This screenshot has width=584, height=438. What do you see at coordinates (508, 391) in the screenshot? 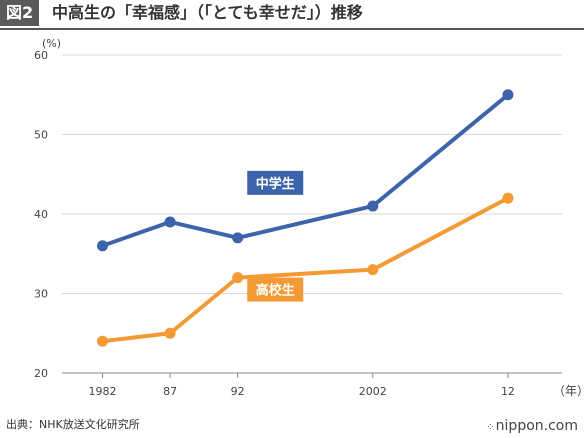
I see `x-tick-label: 12` at bounding box center [508, 391].